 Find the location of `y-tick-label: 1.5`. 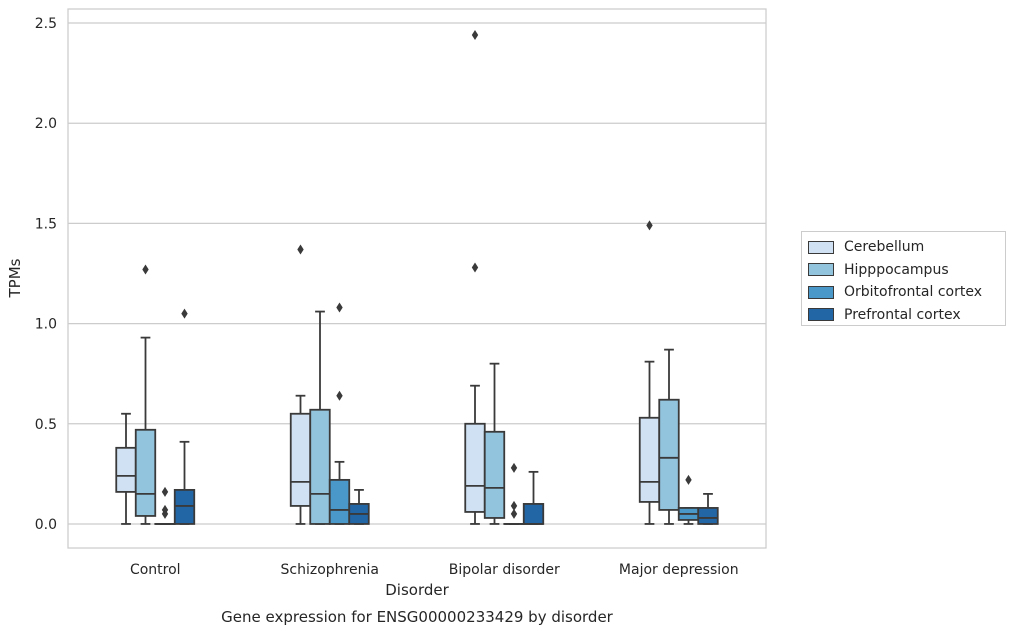

y-tick-label: 1.5 is located at coordinates (46, 224).